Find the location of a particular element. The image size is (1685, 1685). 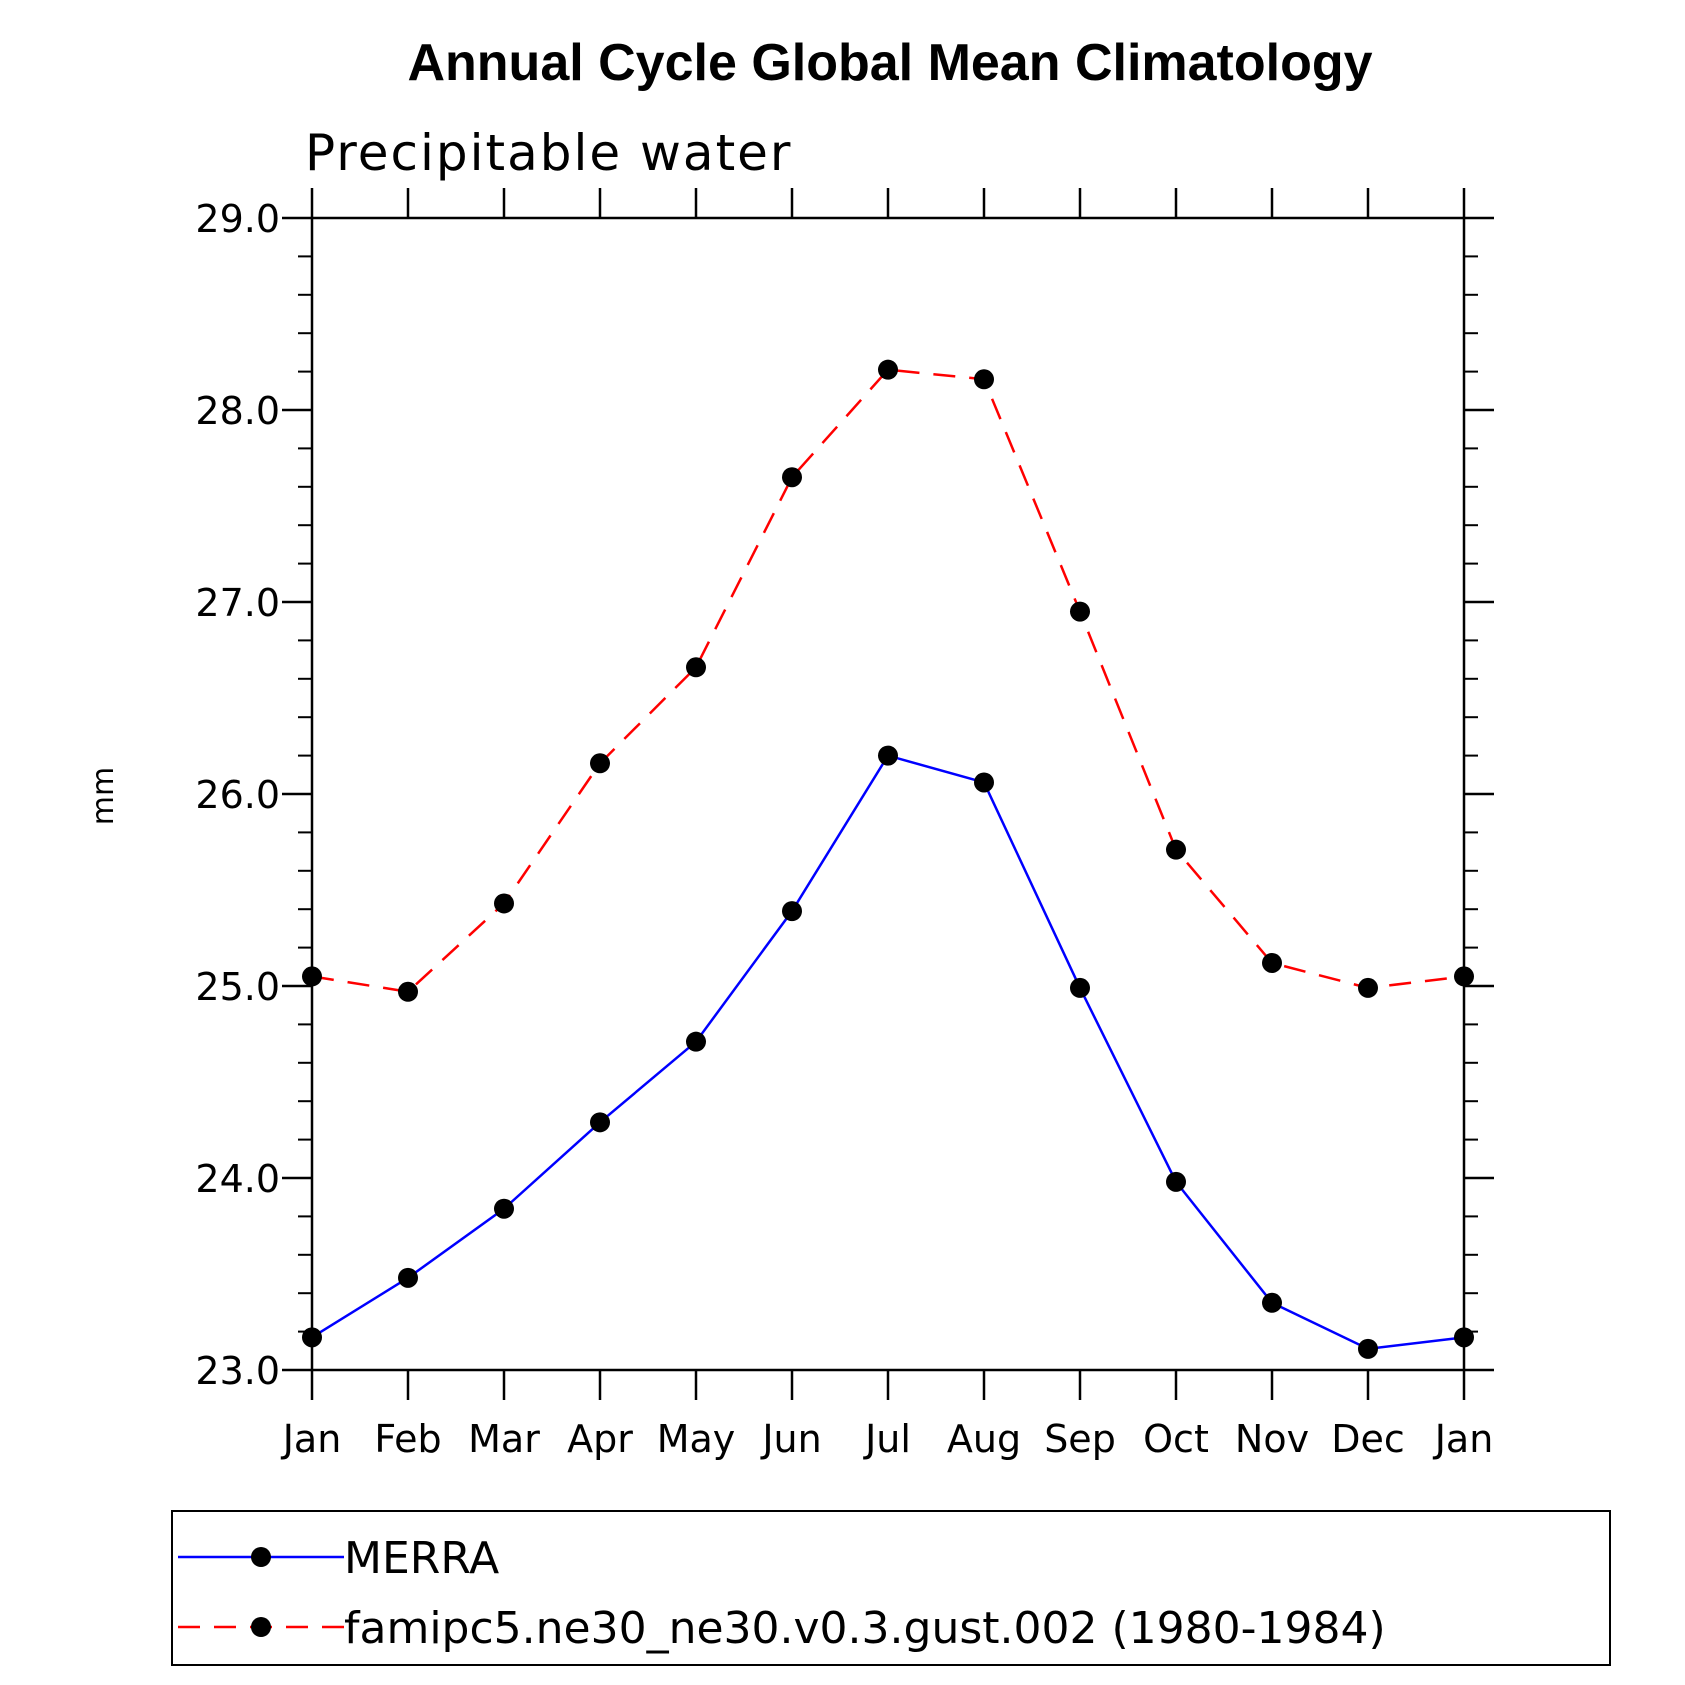

legend-label-1: MERRA is located at coordinates (421, 1558).